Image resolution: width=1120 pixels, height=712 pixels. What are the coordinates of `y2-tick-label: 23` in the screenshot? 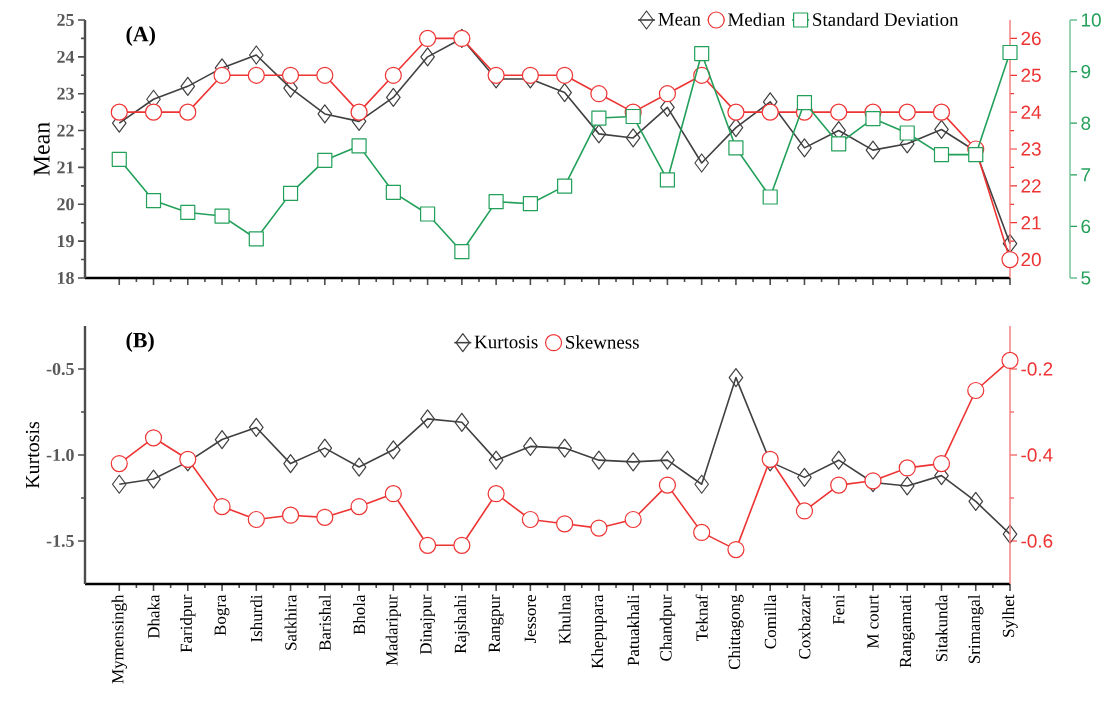 It's located at (1031, 149).